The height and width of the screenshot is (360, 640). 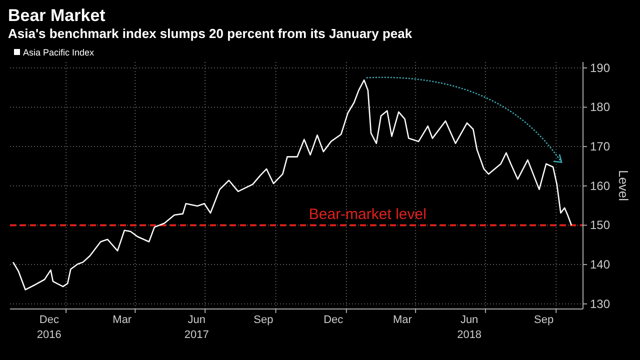 I want to click on x-tick-label: Jun 2018, so click(x=469, y=327).